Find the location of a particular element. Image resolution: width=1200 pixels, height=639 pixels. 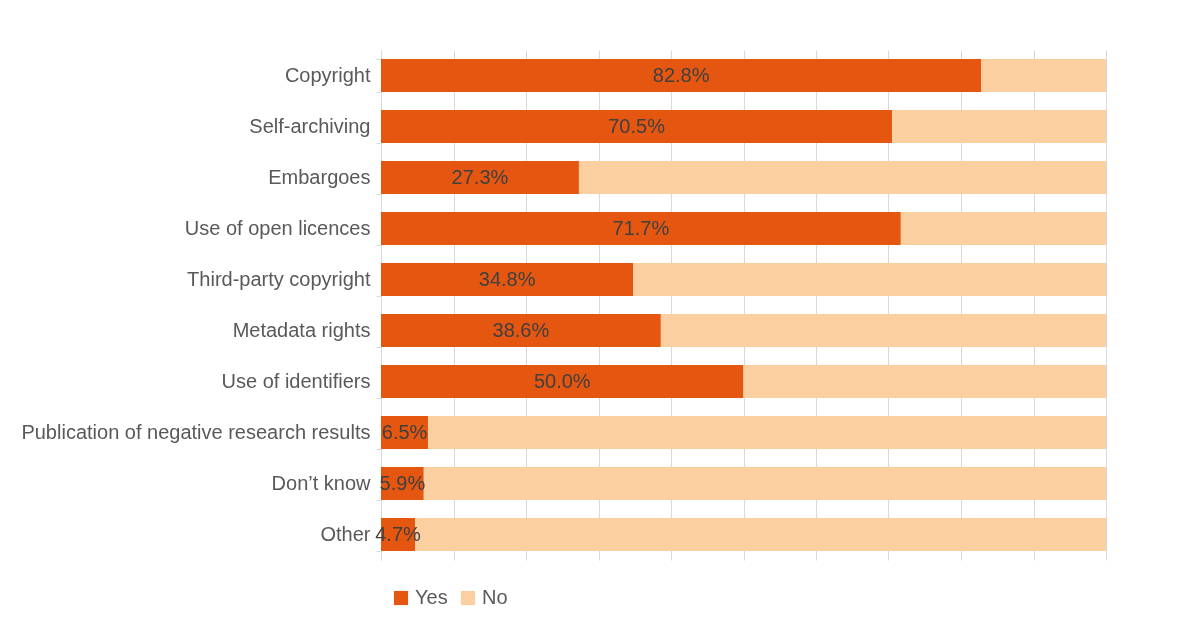

legend-label: No is located at coordinates (495, 597).